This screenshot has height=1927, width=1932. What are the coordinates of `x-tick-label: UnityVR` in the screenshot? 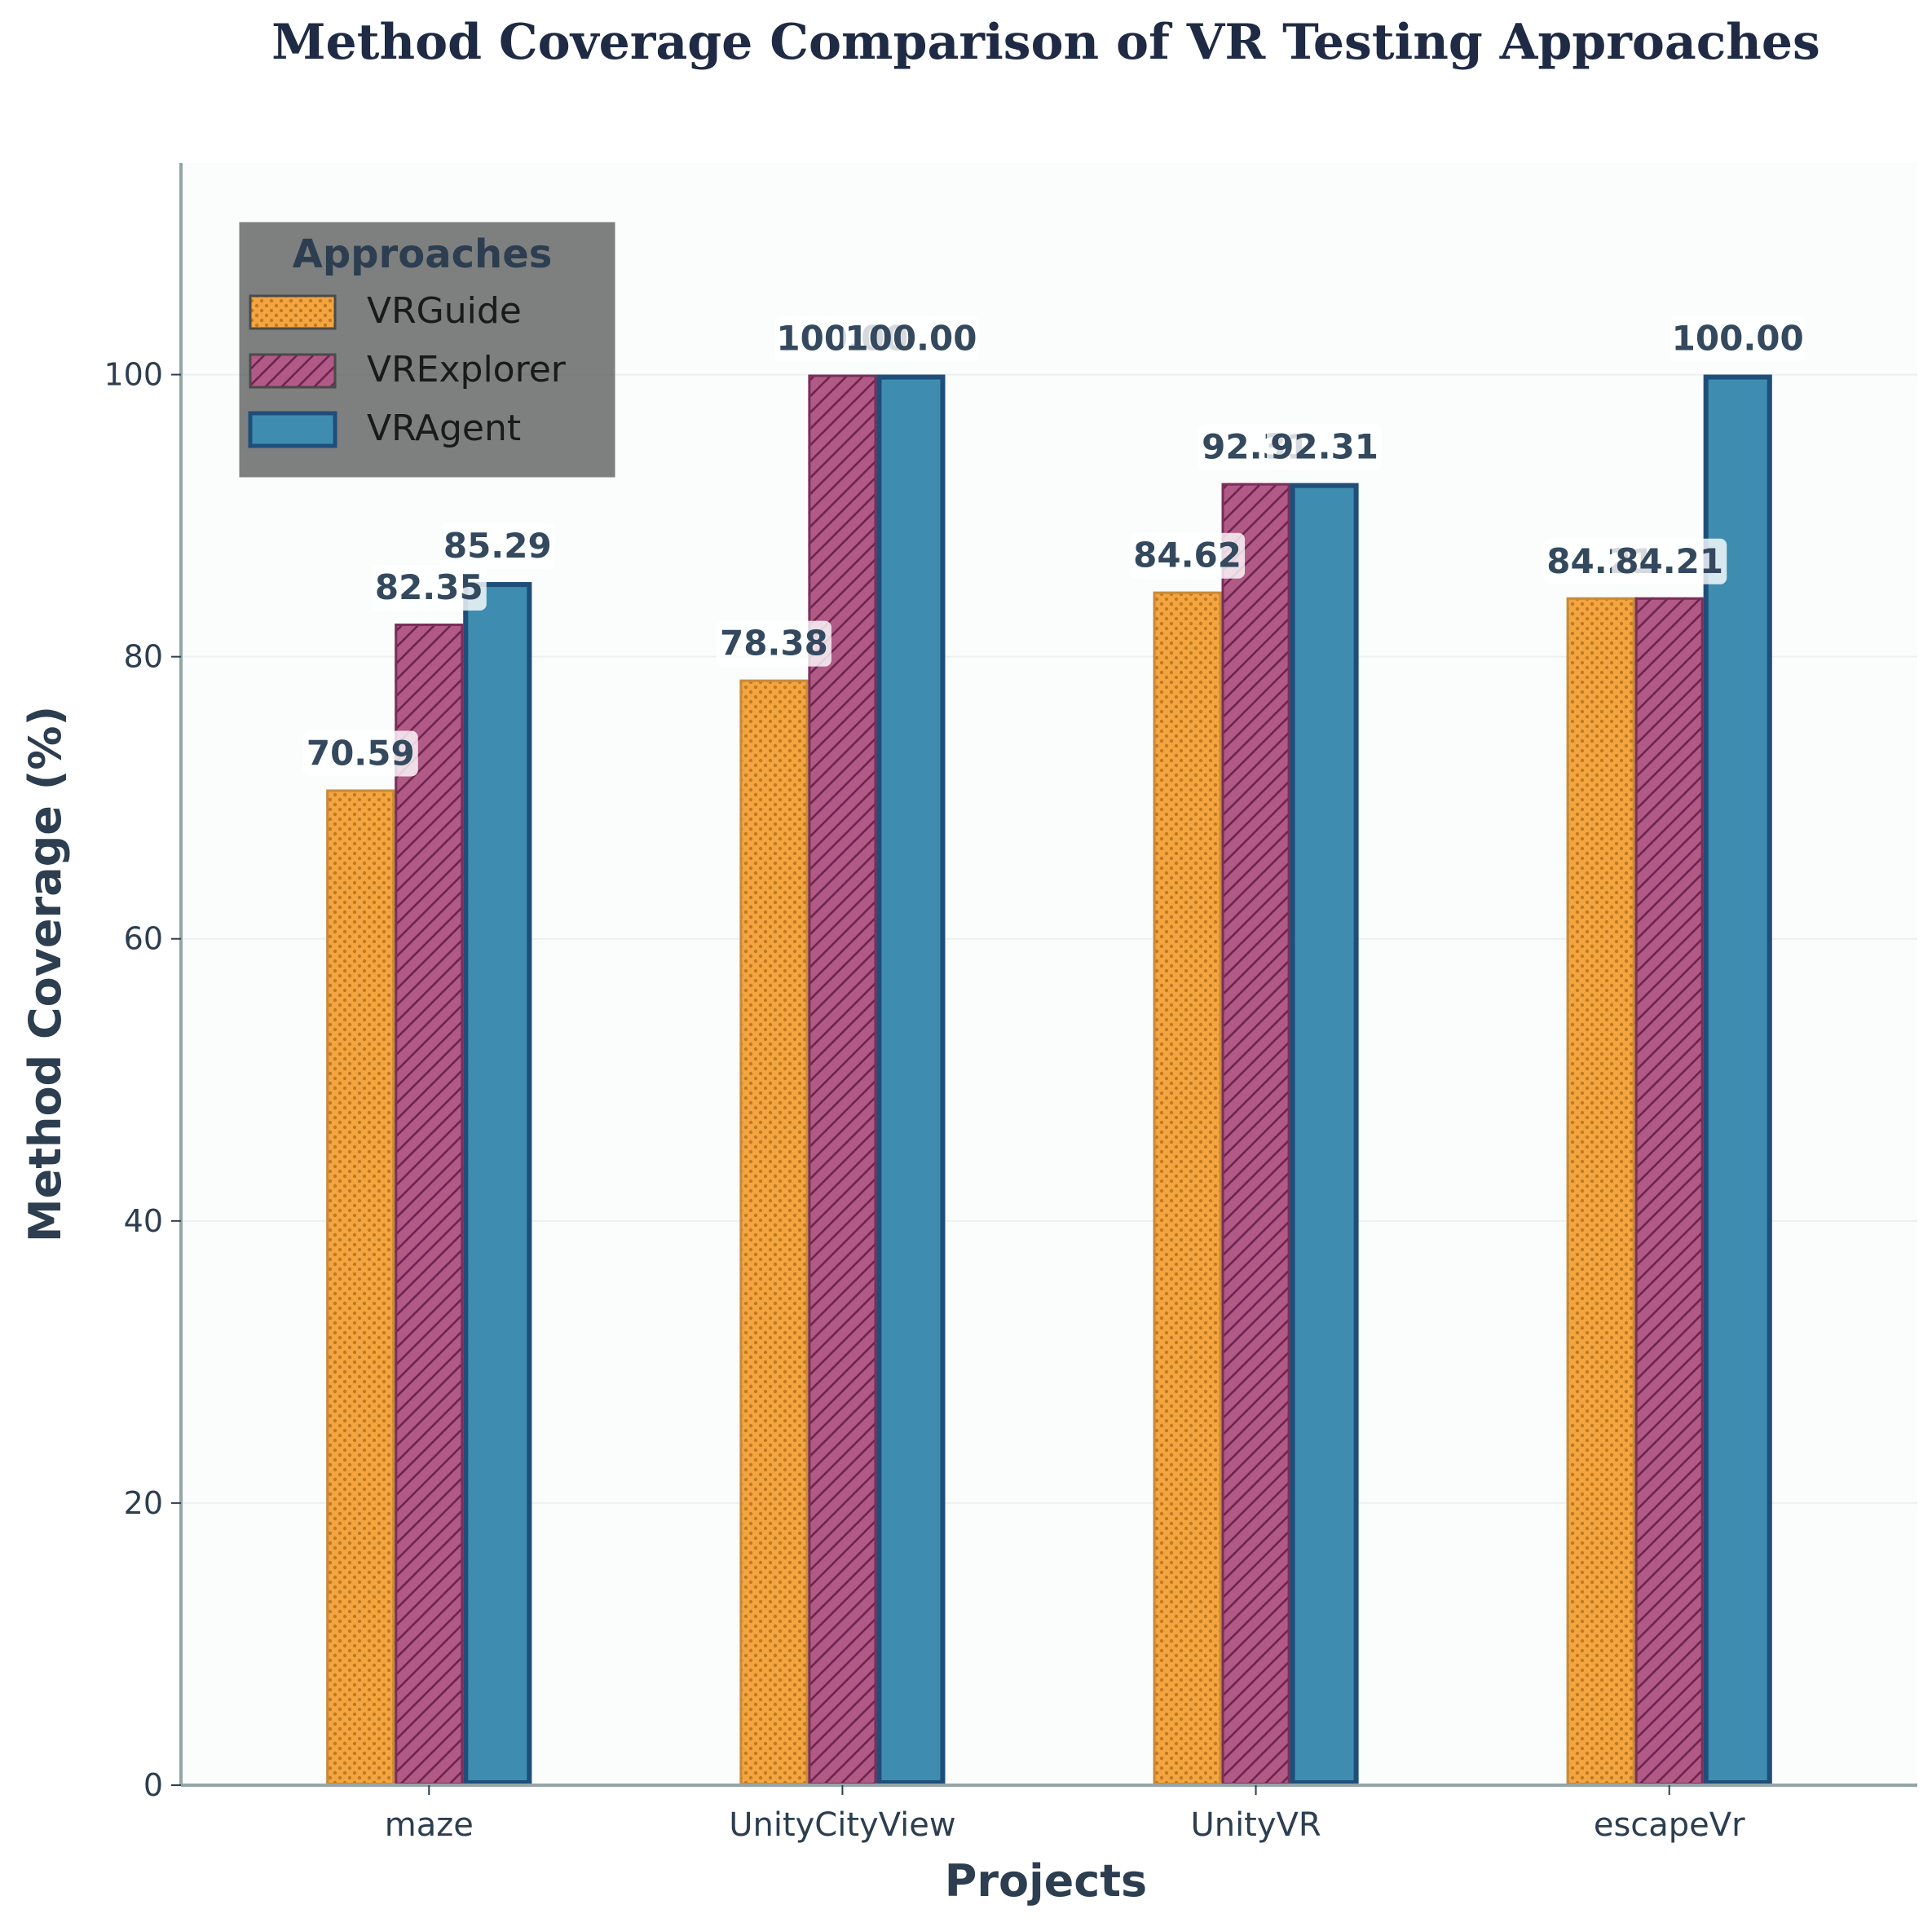 It's located at (1255, 1825).